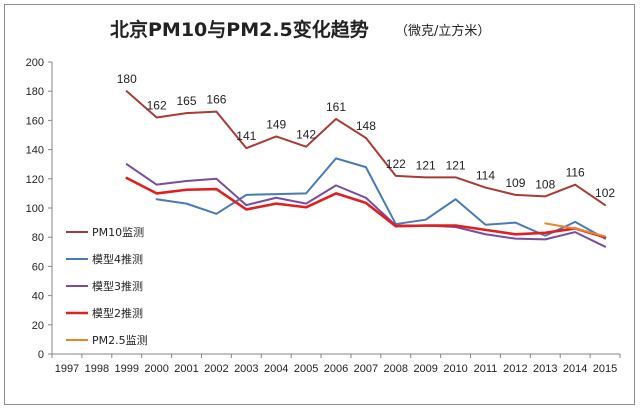  What do you see at coordinates (545, 184) in the screenshot?
I see `data-label: 108` at bounding box center [545, 184].